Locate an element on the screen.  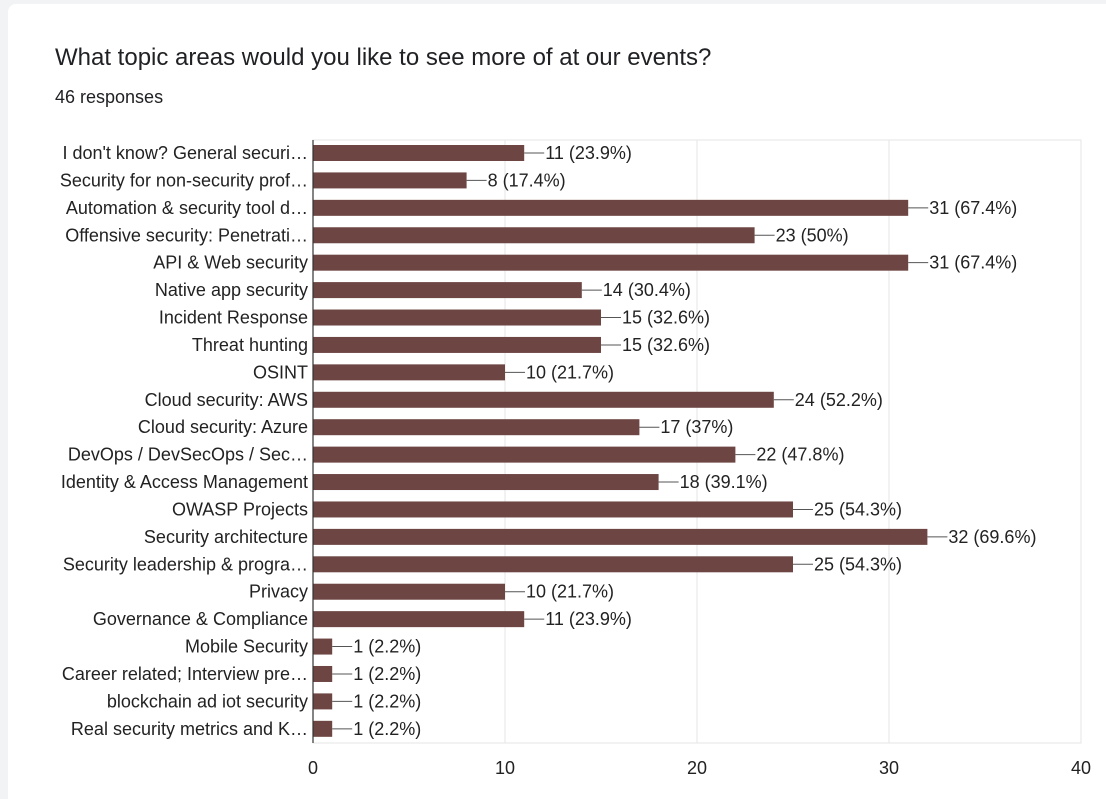
category-label: Mobile Security is located at coordinates (246, 647).